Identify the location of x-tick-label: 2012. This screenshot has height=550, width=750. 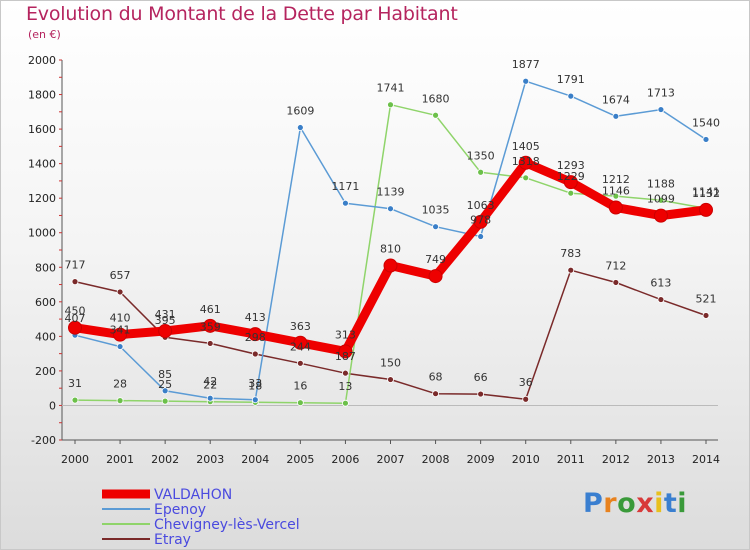
(616, 459).